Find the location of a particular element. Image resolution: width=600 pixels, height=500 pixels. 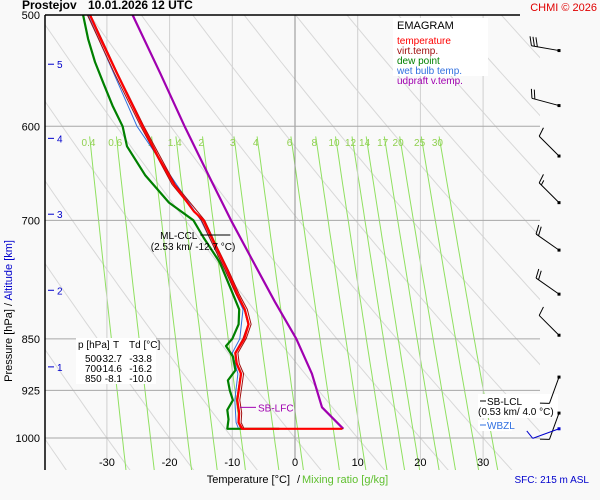

pressure-tick-label: 1000 is located at coordinates (28, 439).